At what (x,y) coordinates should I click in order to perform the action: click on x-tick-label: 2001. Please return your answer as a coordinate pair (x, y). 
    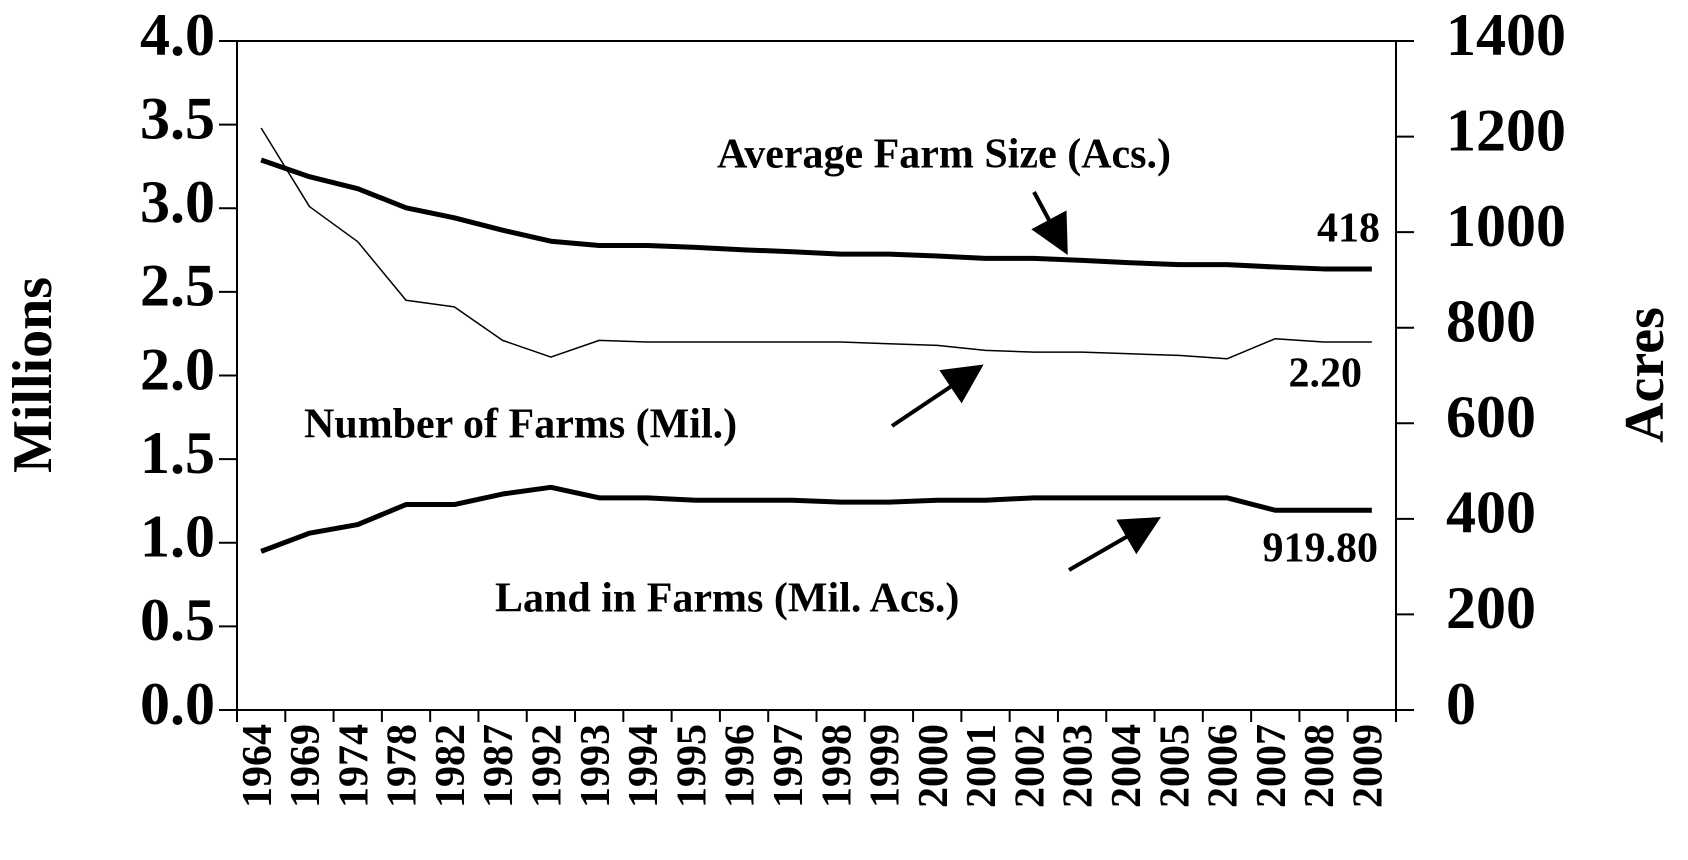
    Looking at the image, I should click on (982, 766).